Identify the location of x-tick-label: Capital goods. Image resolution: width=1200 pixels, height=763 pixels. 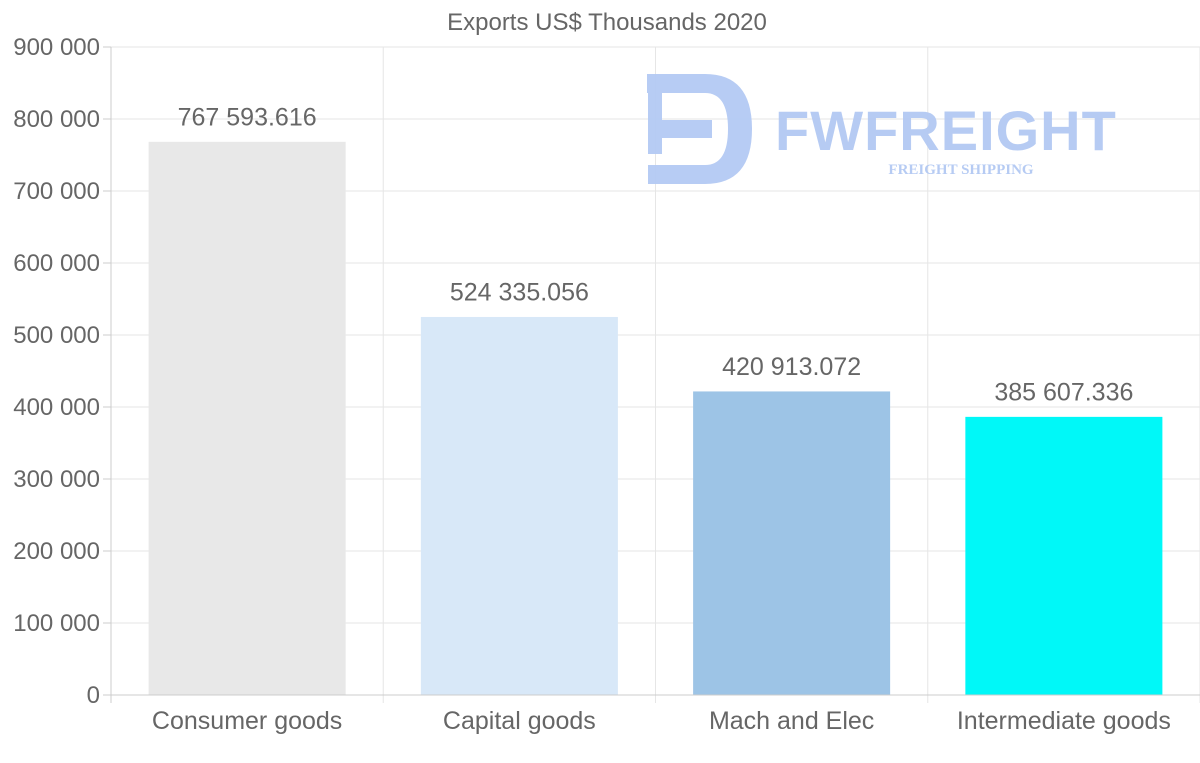
(519, 721).